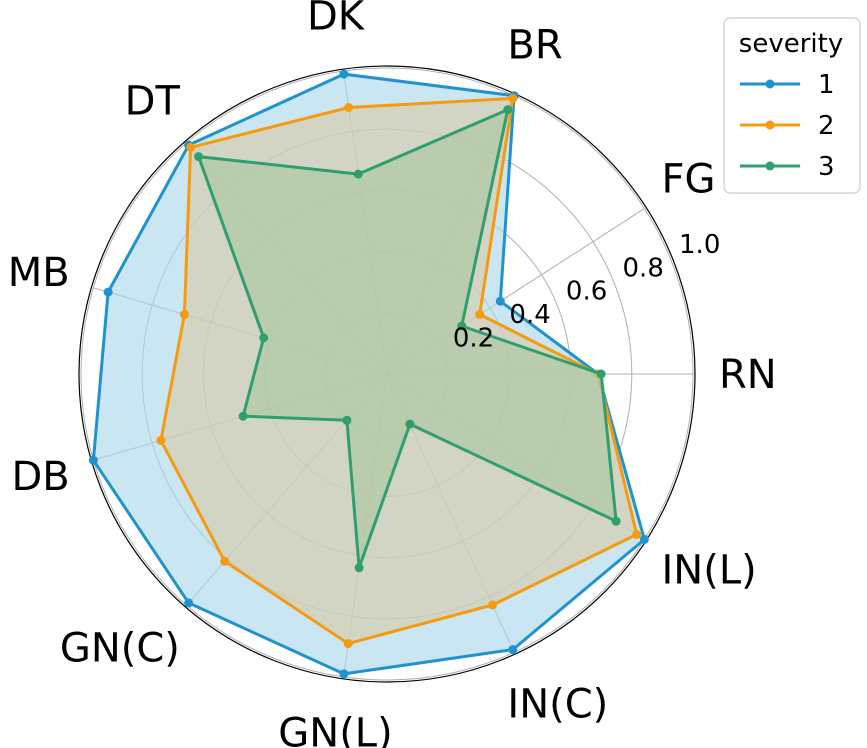 This screenshot has width=867, height=748. Describe the element at coordinates (534, 46) in the screenshot. I see `axis-label: BR` at that location.